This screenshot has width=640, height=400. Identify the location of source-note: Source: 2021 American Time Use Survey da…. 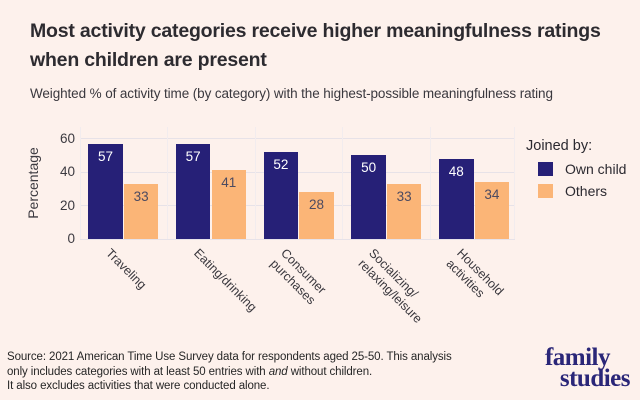
(229, 372).